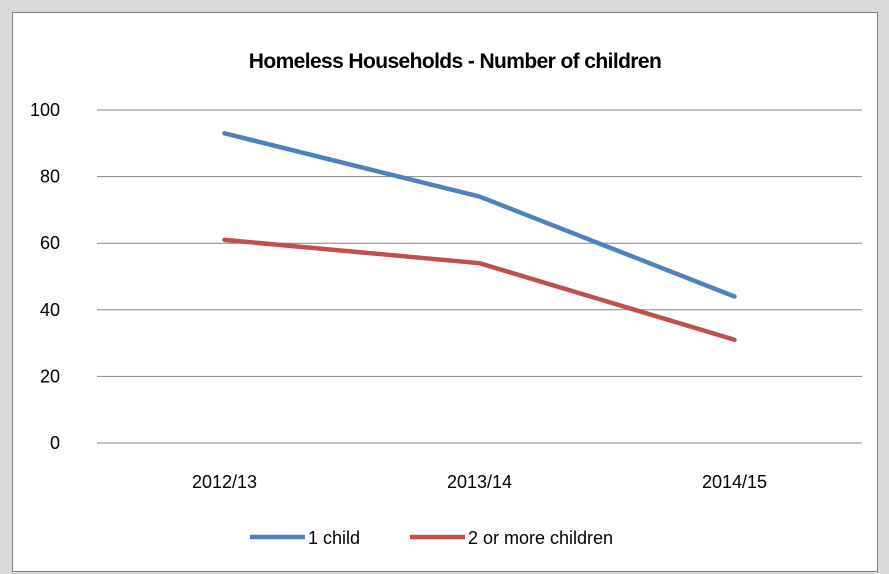 Image resolution: width=889 pixels, height=574 pixels. I want to click on y-tick-label: 0, so click(55, 443).